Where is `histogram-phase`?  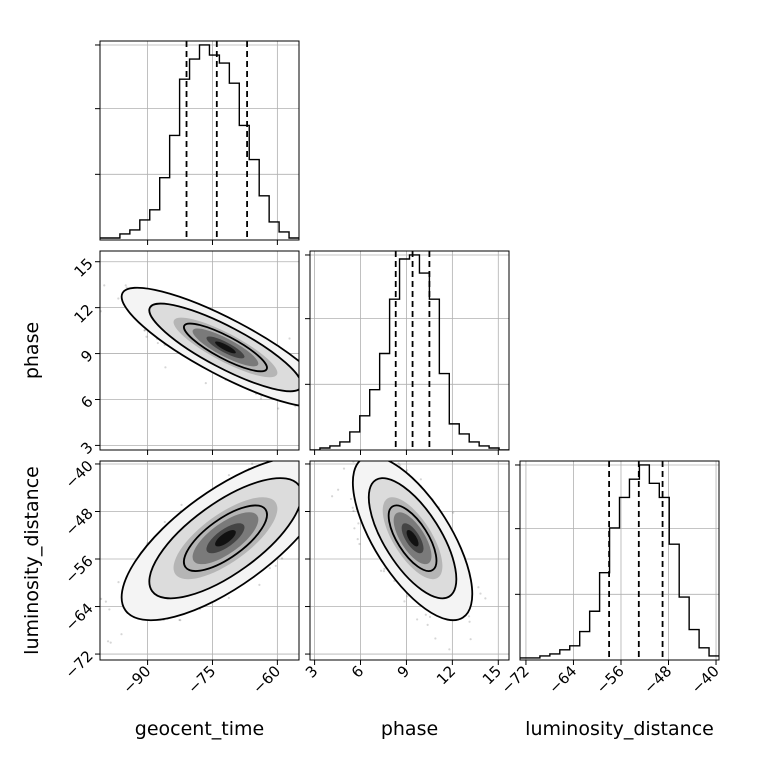
histogram-phase is located at coordinates (409, 352).